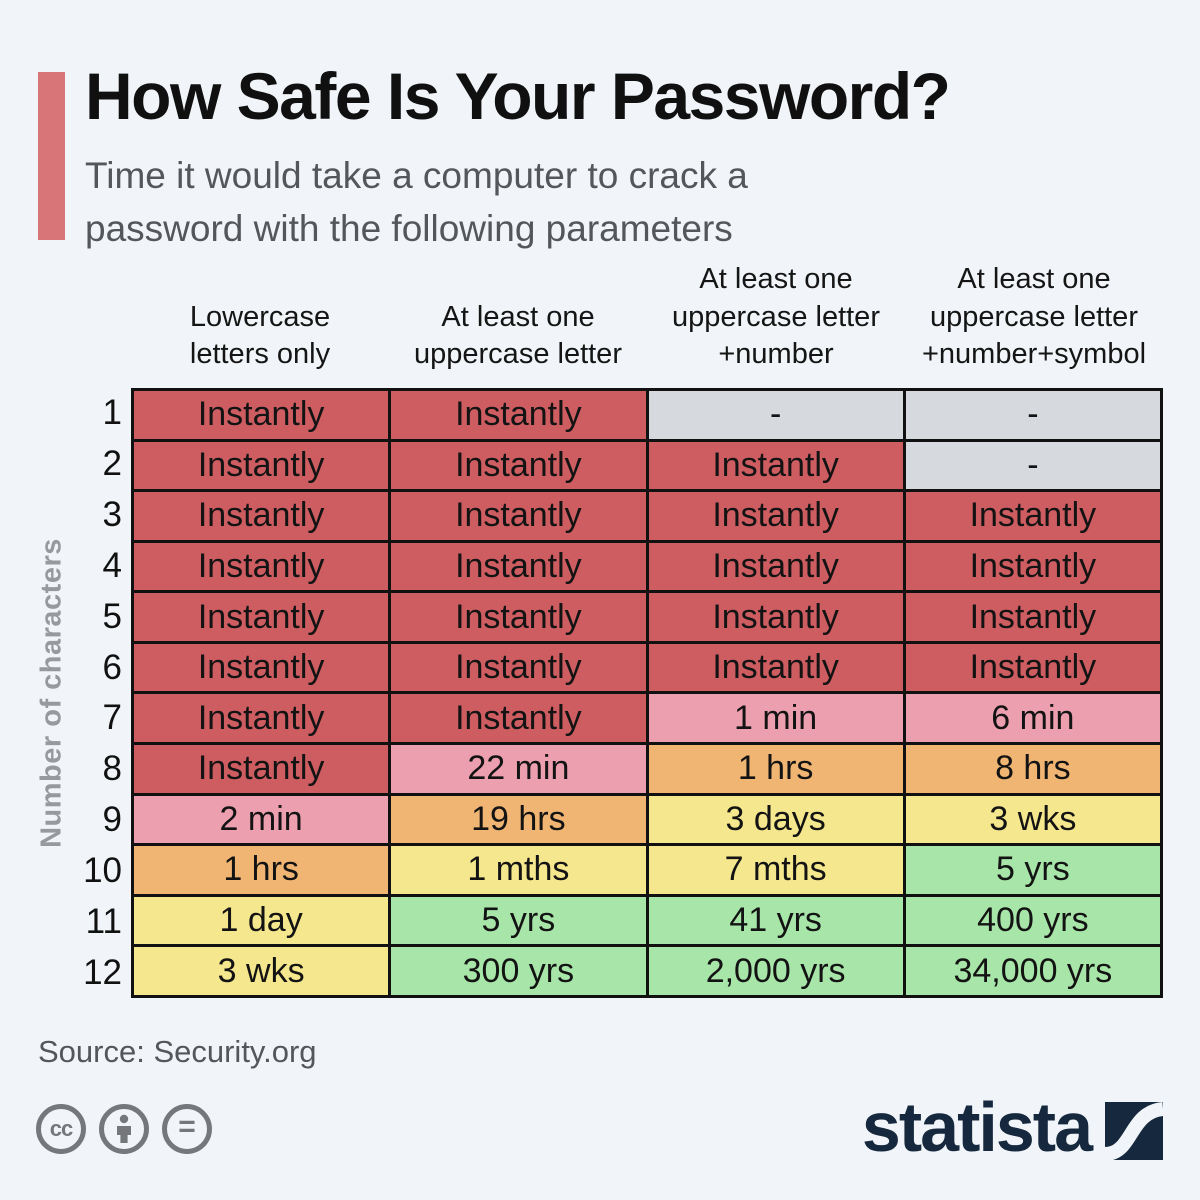 The image size is (1200, 1200). Describe the element at coordinates (112, 515) in the screenshot. I see `row-label: 3` at that location.